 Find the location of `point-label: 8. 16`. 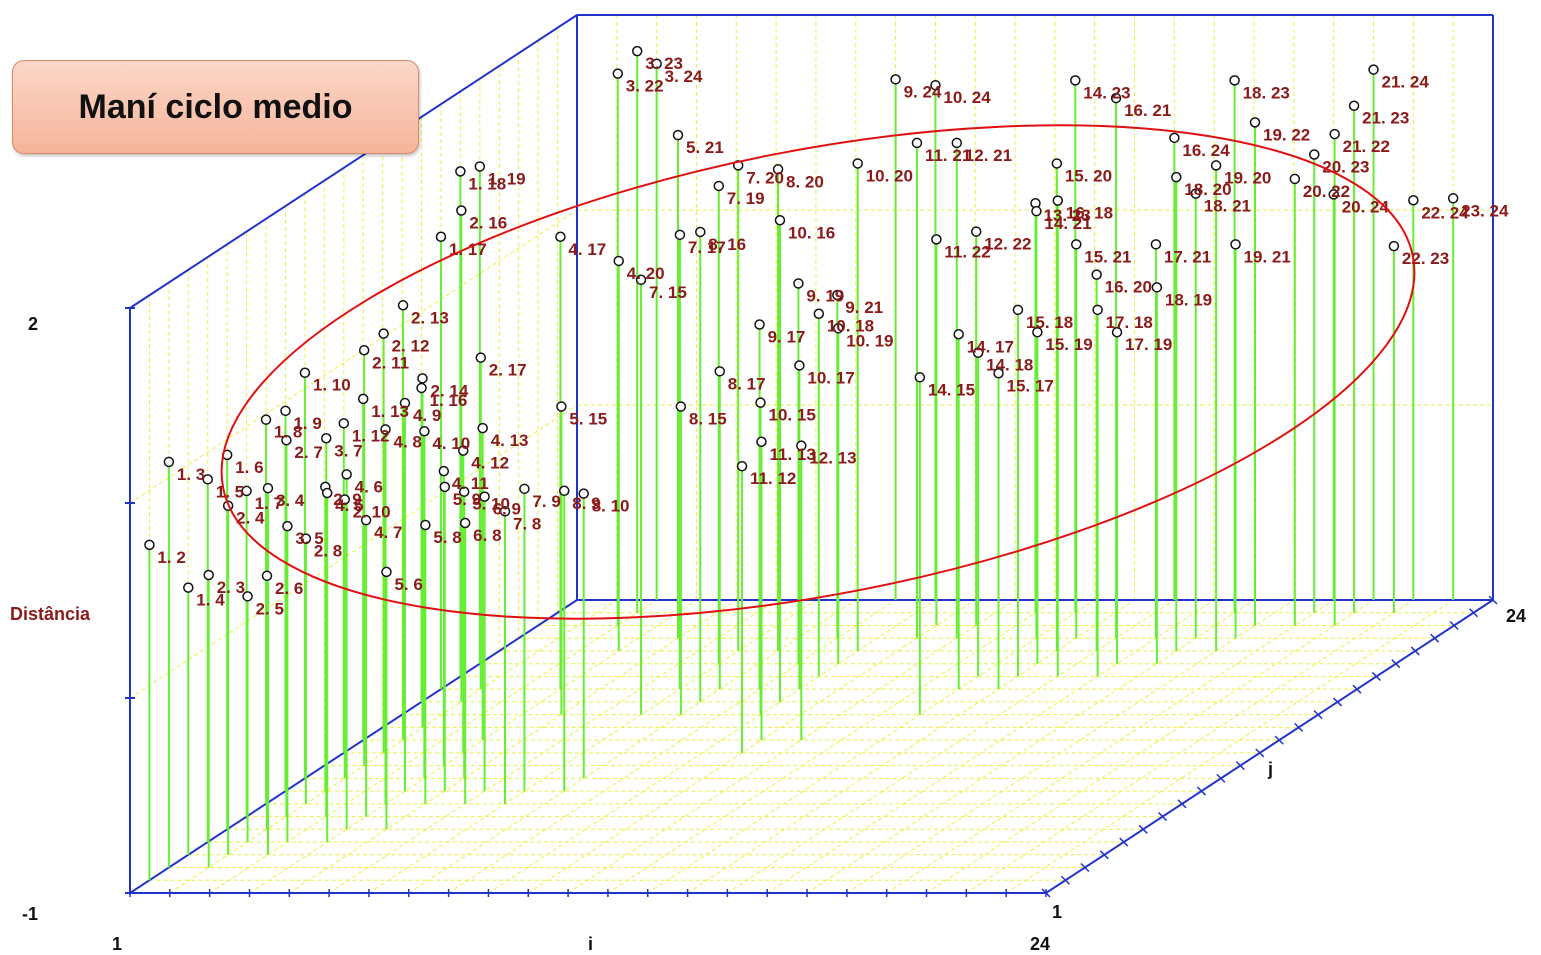

point-label: 8. 16 is located at coordinates (727, 244).